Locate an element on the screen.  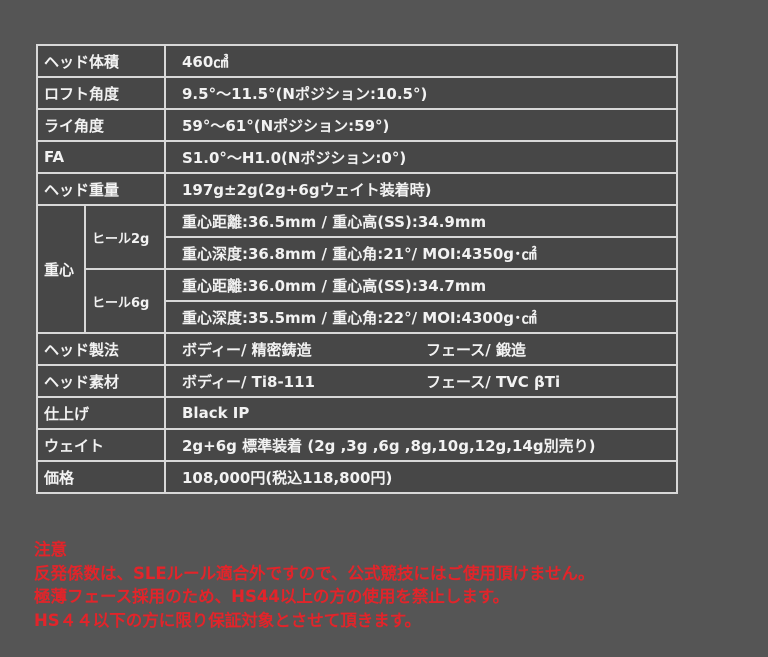
spec-row: FA S1.0°〜H1.0(Nポジション:0°) is located at coordinates (357, 157).